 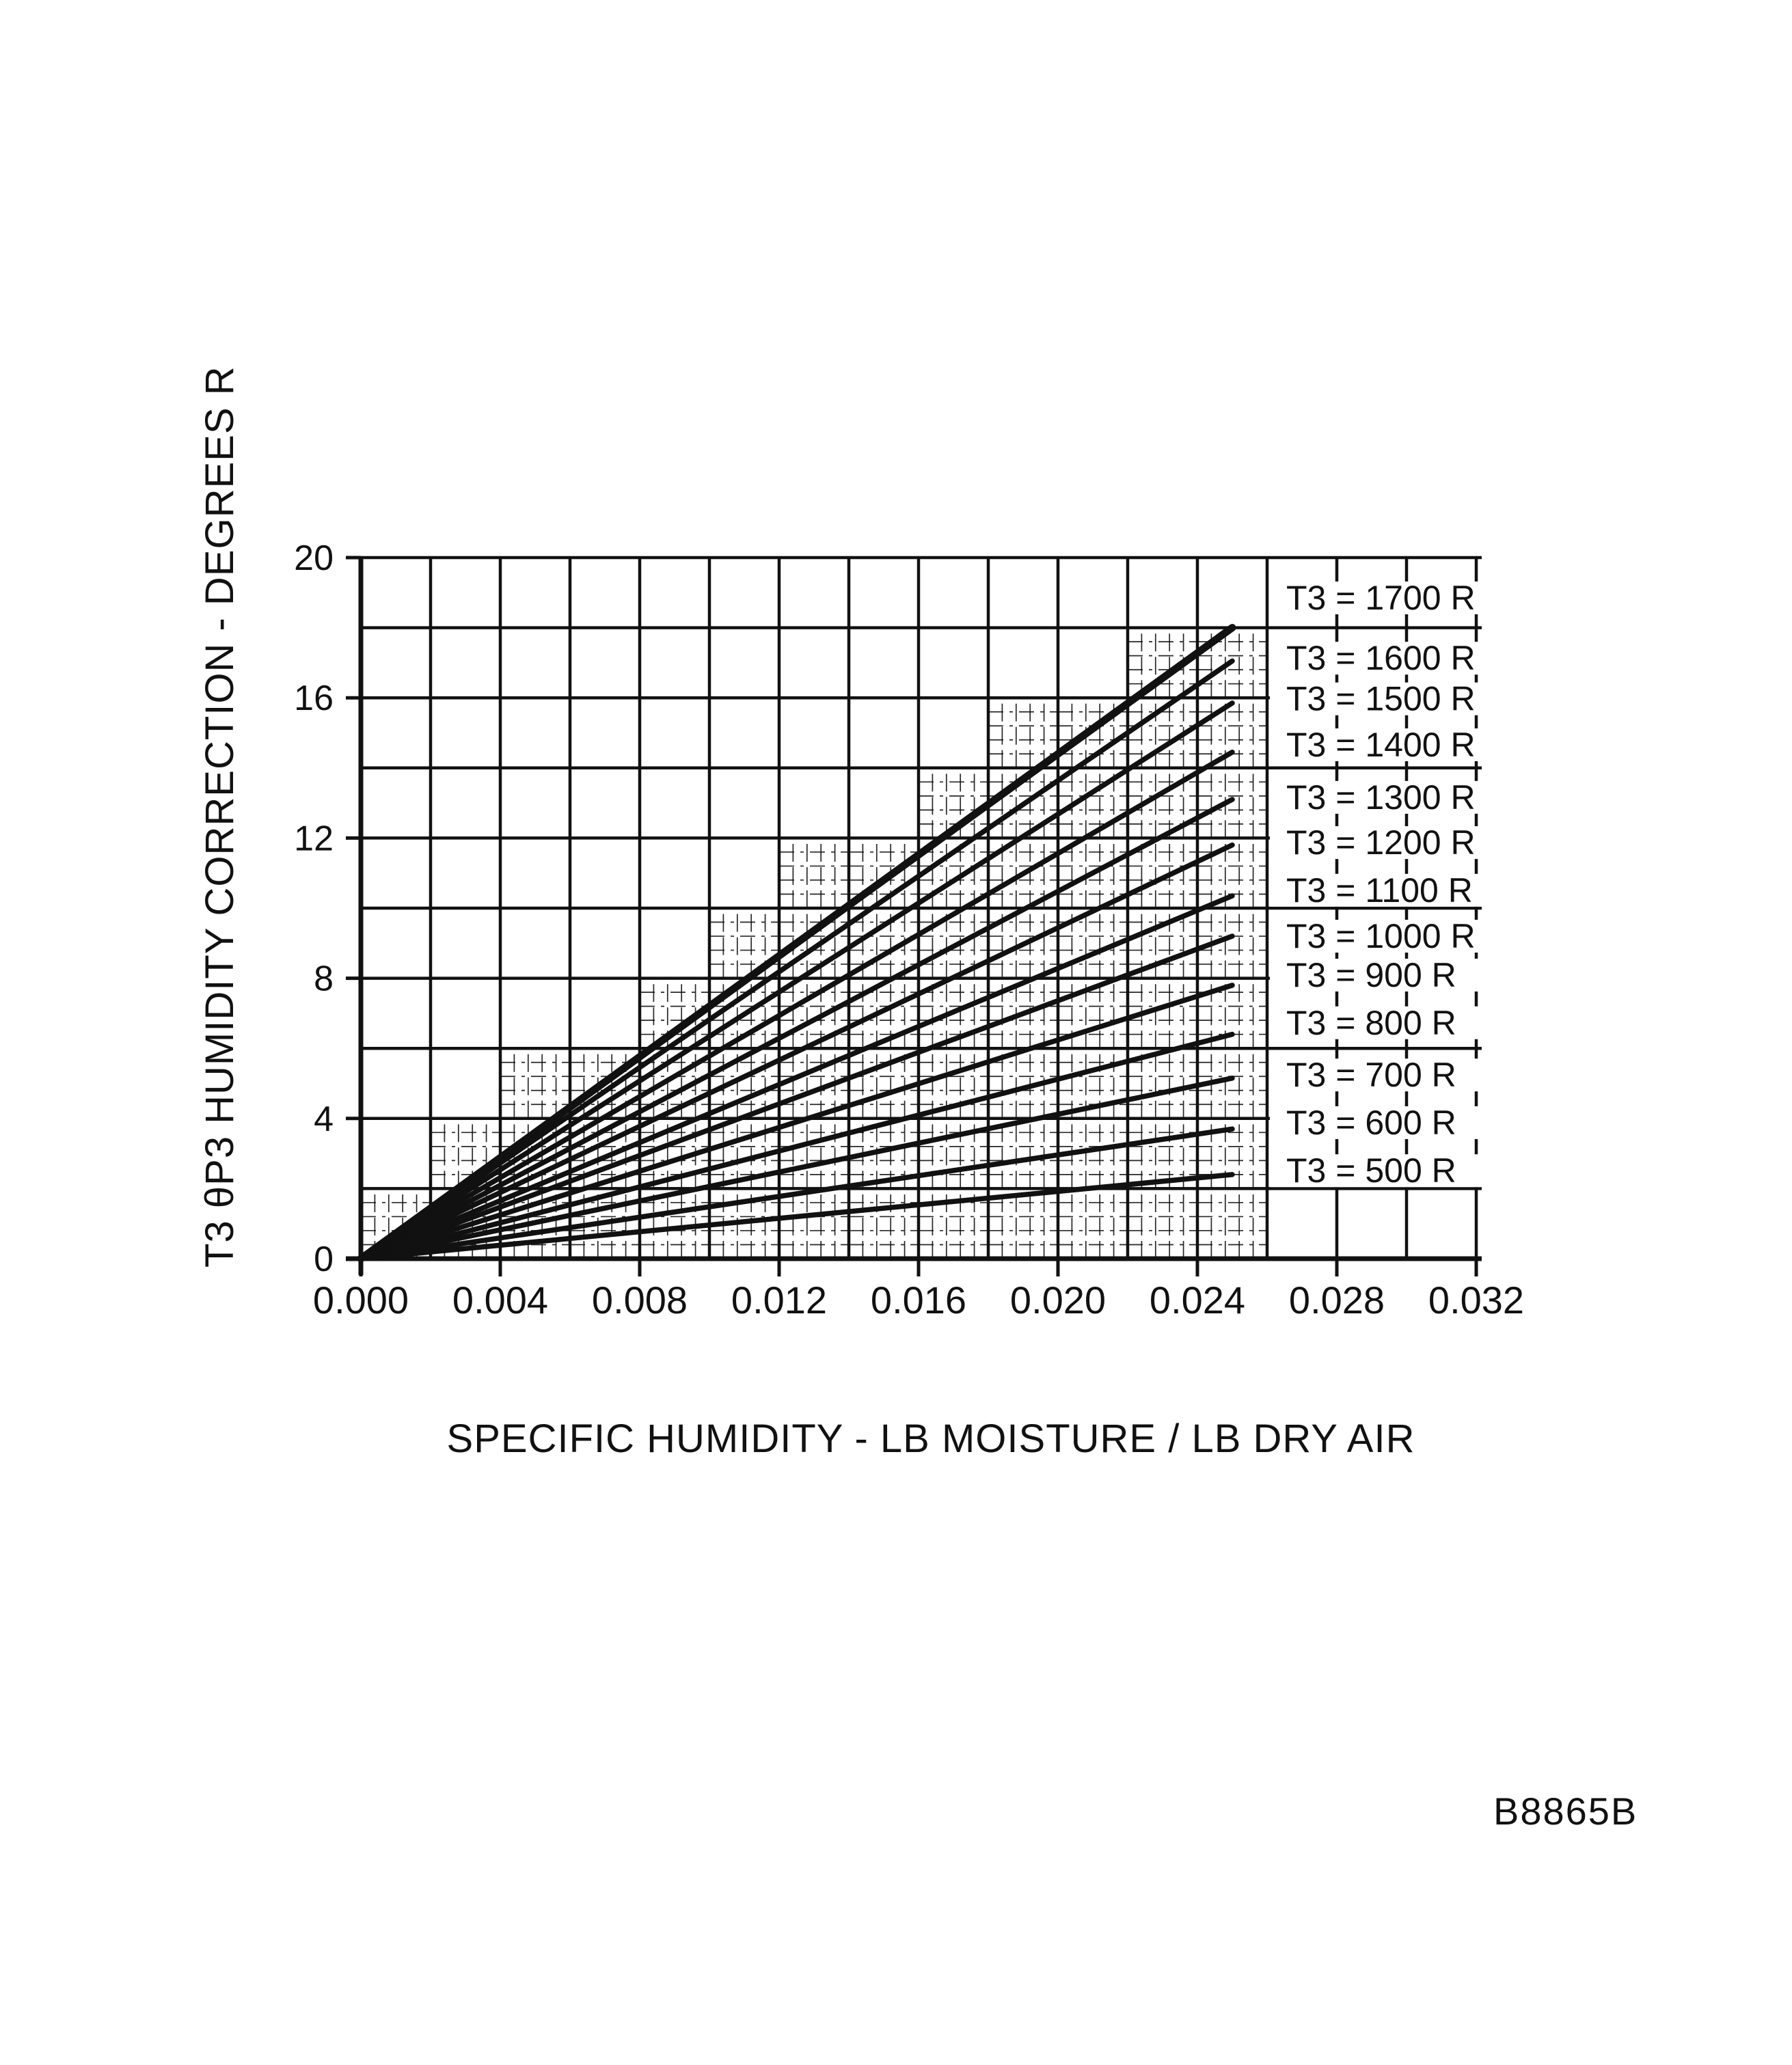 What do you see at coordinates (314, 558) in the screenshot?
I see `y-tick-label: 20` at bounding box center [314, 558].